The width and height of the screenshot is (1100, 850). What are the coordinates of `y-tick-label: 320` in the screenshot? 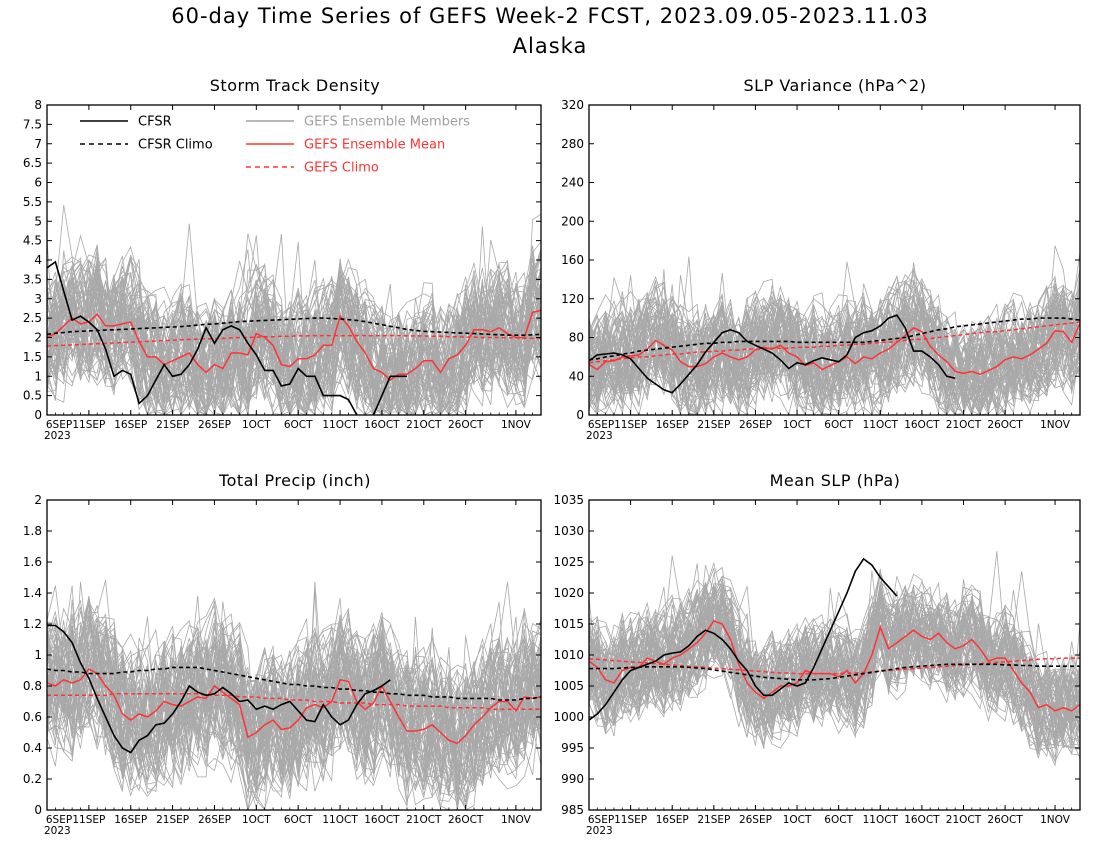 It's located at (572, 105).